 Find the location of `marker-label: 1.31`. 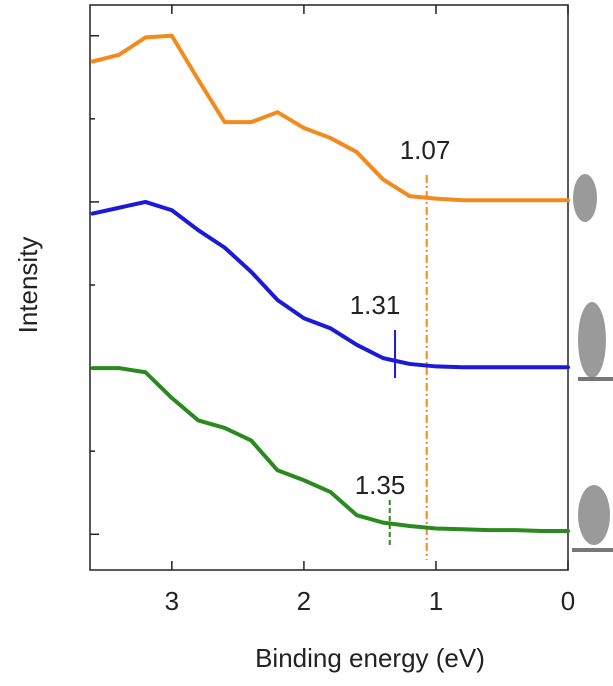

marker-label: 1.31 is located at coordinates (375, 305).